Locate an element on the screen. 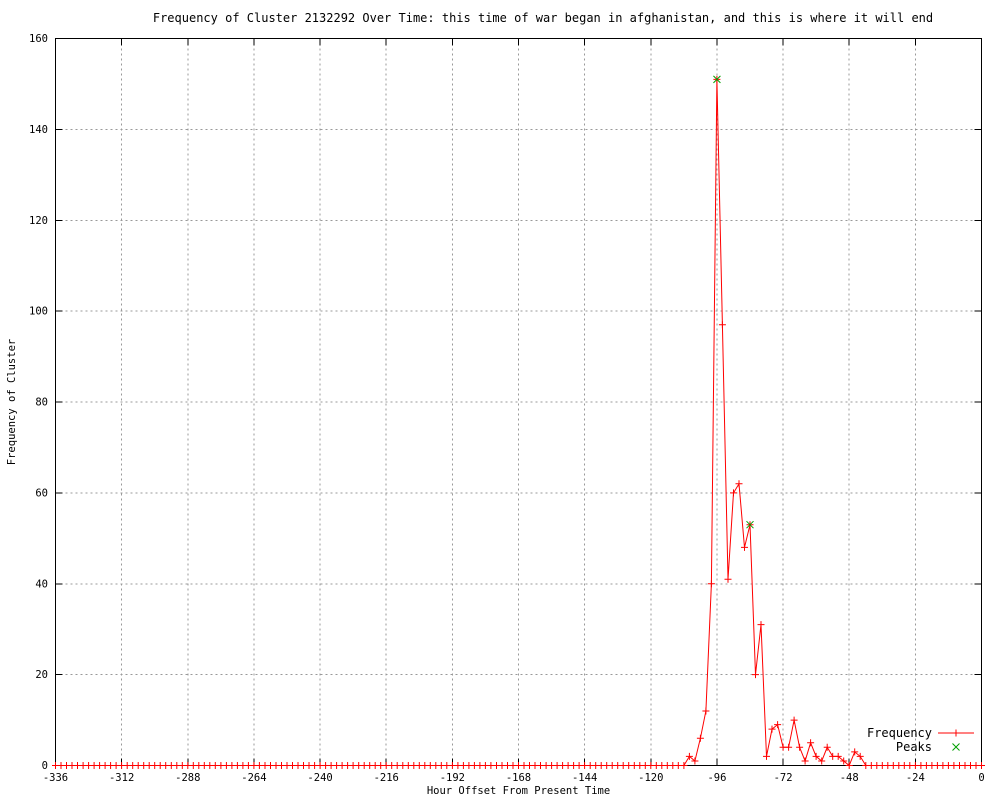 The height and width of the screenshot is (800, 1000). svg-text: -144 is located at coordinates (584, 778).